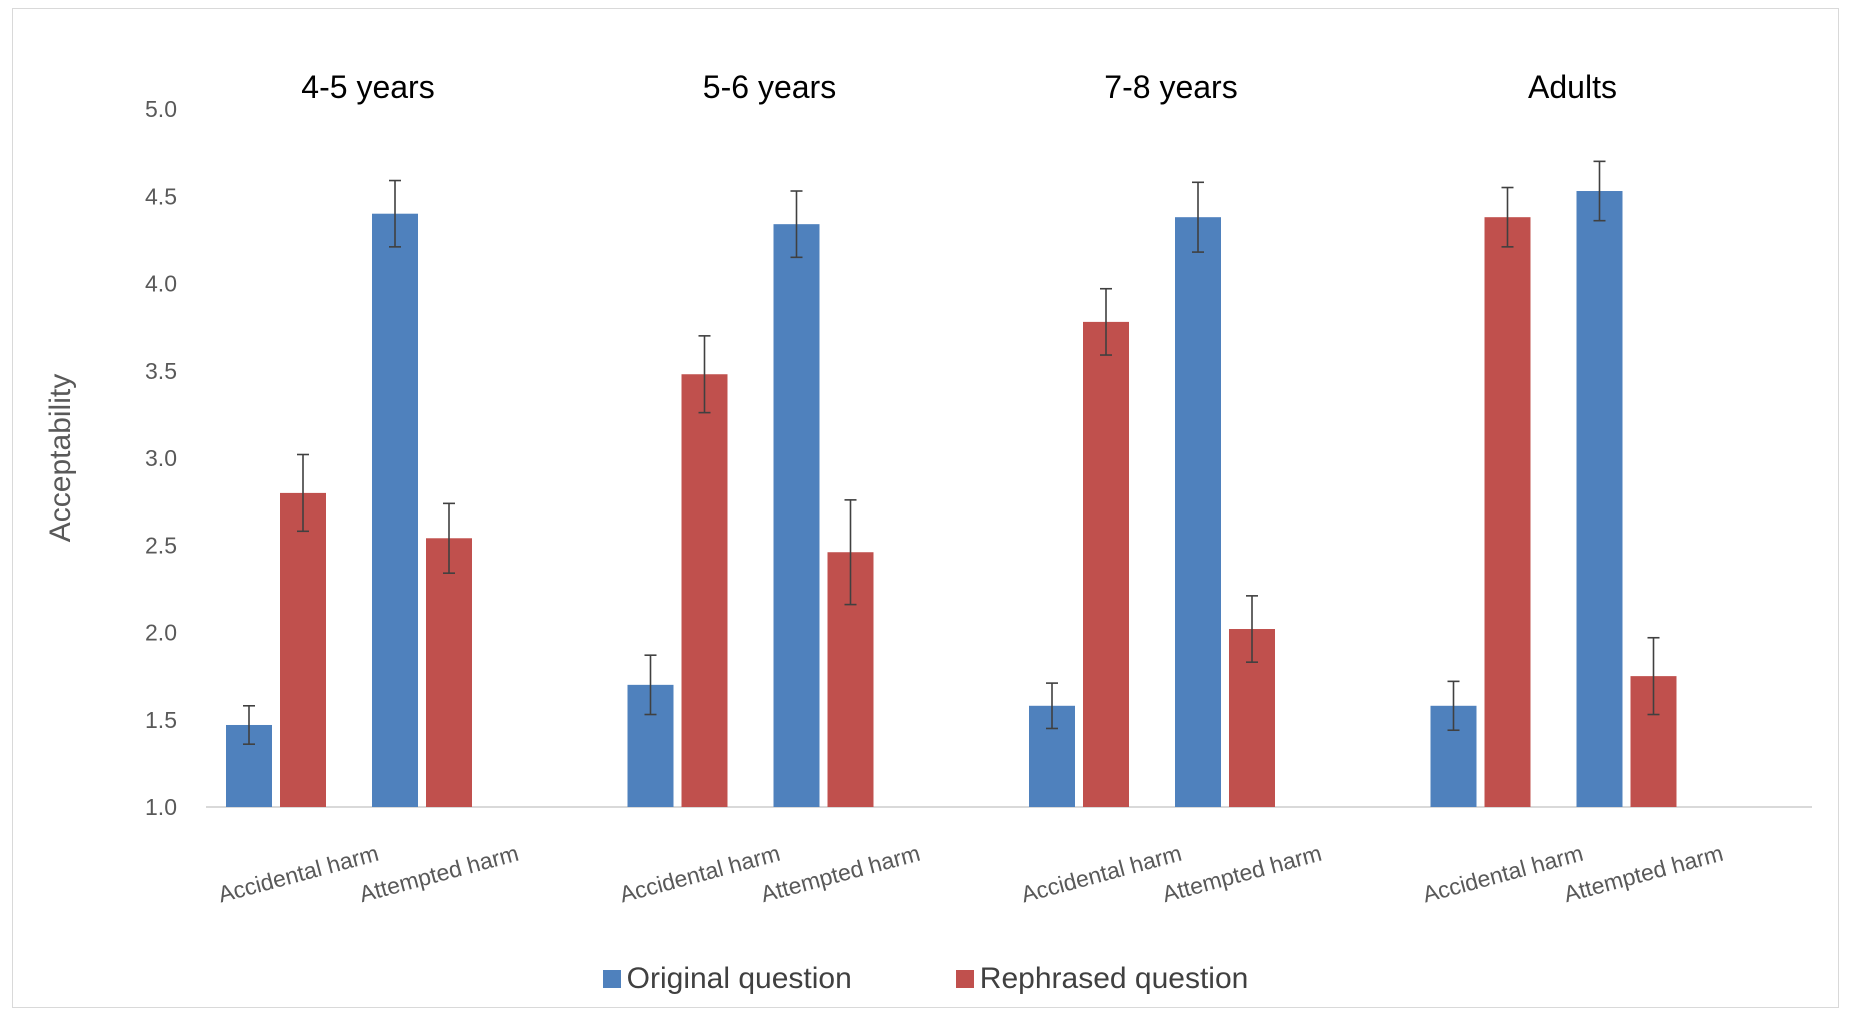 Image resolution: width=1851 pixels, height=1016 pixels. I want to click on legend-label-original: Original question, so click(739, 978).